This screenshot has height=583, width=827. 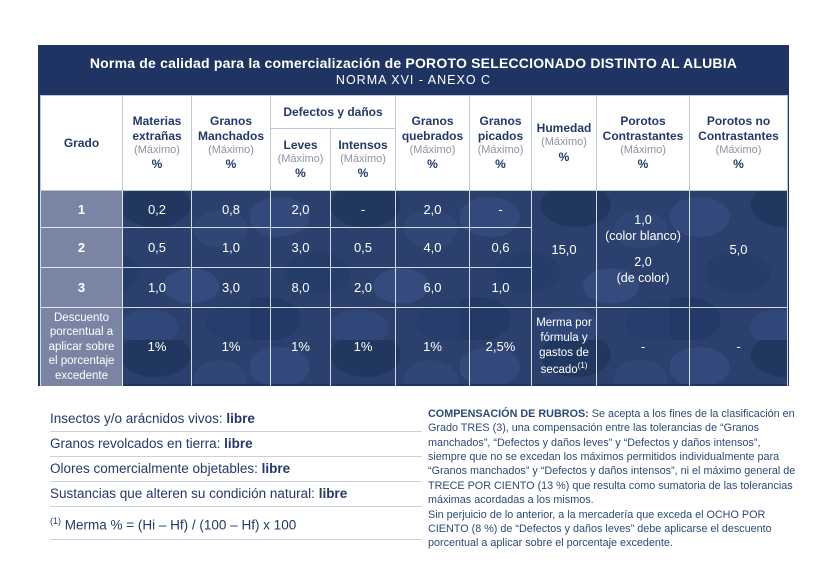 I want to click on compensation-title: COMPENSACIÓN DE RUBROS:, so click(x=508, y=414).